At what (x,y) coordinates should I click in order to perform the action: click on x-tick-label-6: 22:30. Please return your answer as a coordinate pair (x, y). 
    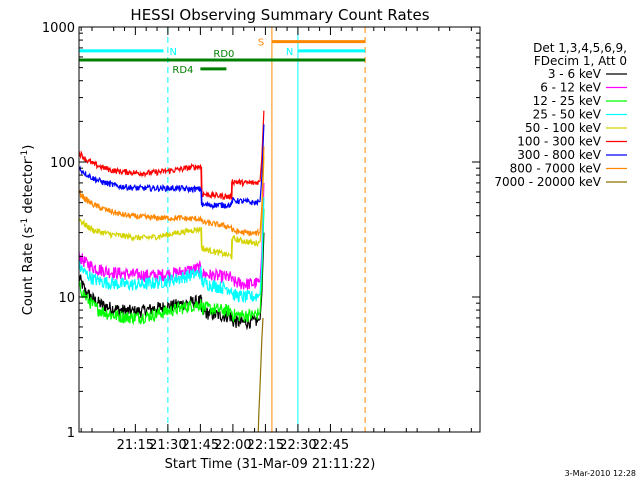
    Looking at the image, I should click on (297, 445).